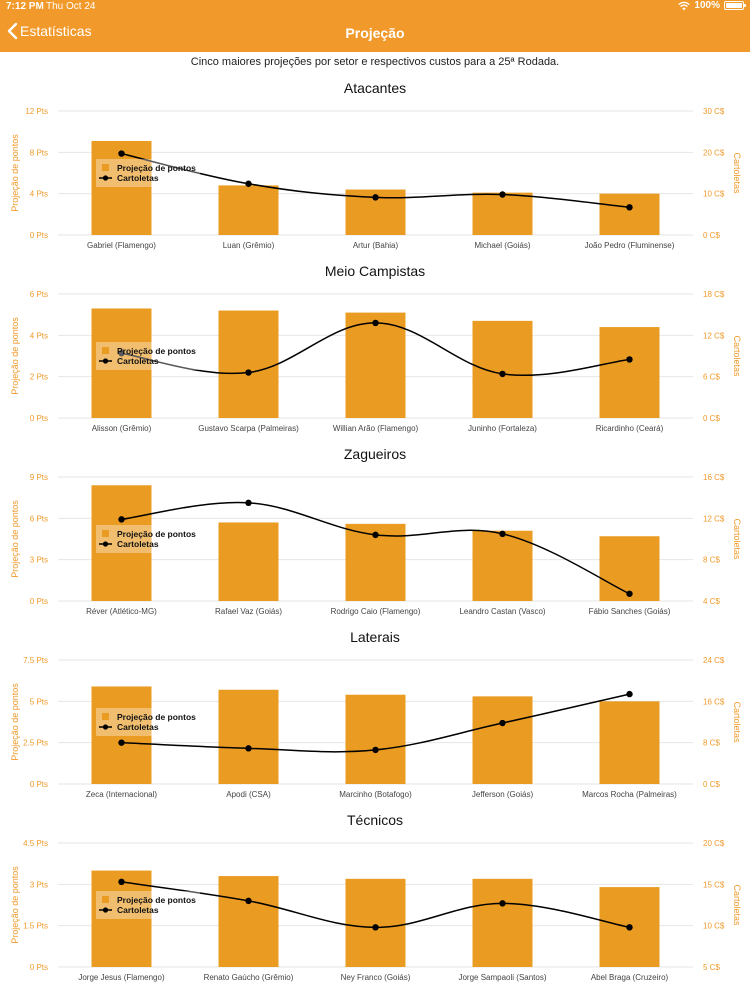 This screenshot has width=750, height=1000. I want to click on y2-tick-label: 18 C$, so click(714, 294).